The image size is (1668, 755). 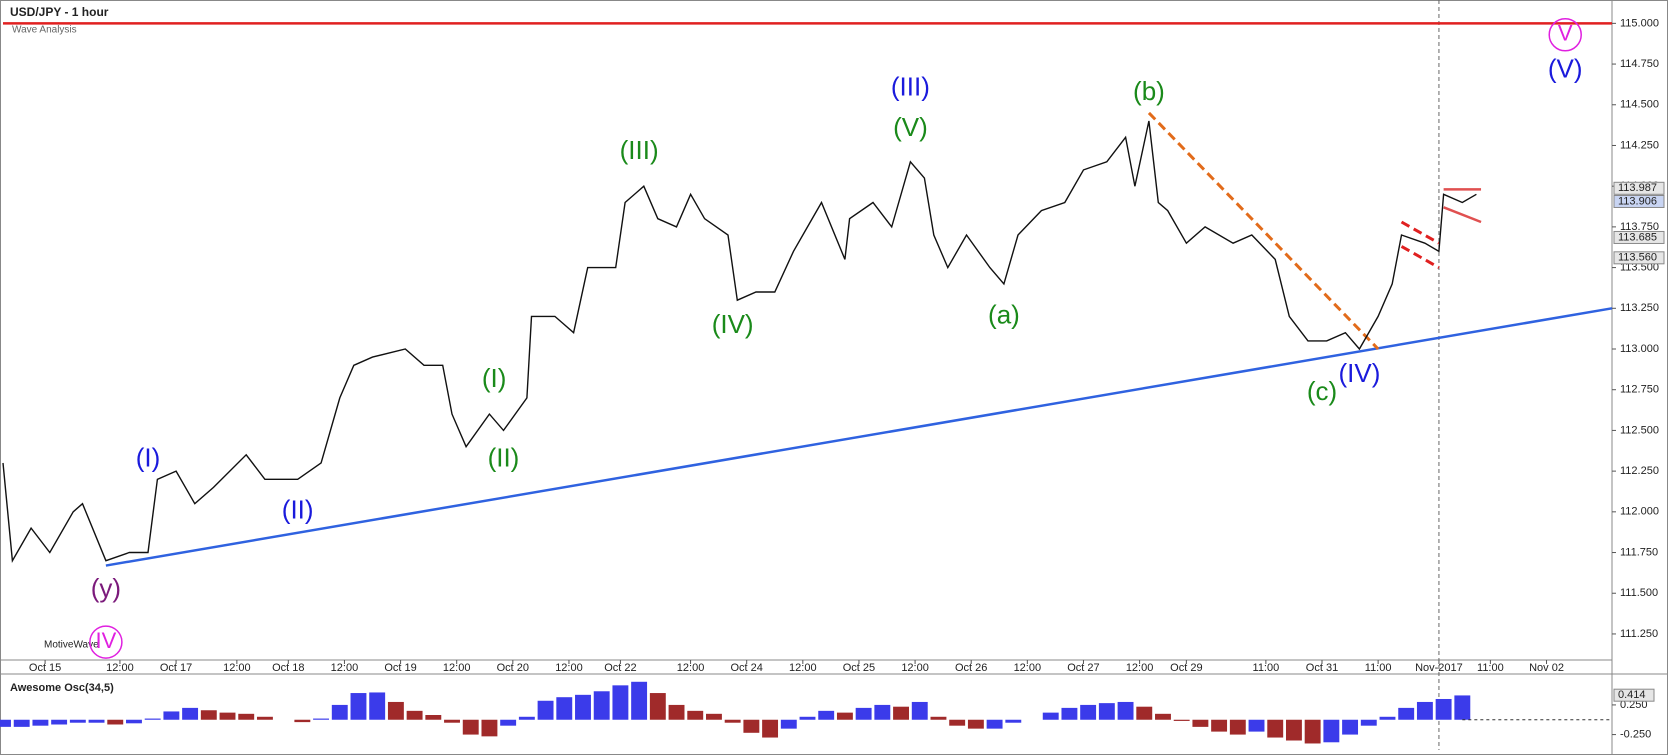 I want to click on y-tick-label: 111.250, so click(x=1639, y=634).